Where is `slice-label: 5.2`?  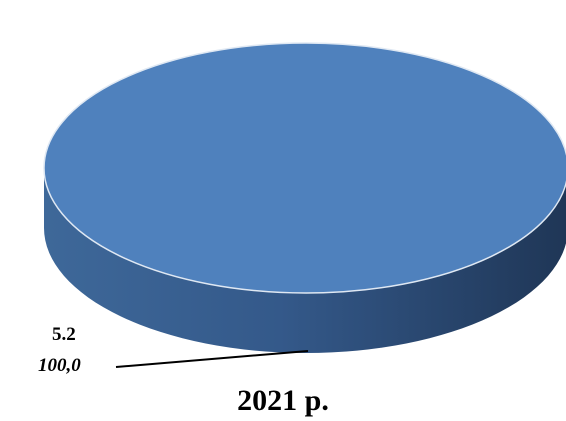
slice-label: 5.2 is located at coordinates (64, 334).